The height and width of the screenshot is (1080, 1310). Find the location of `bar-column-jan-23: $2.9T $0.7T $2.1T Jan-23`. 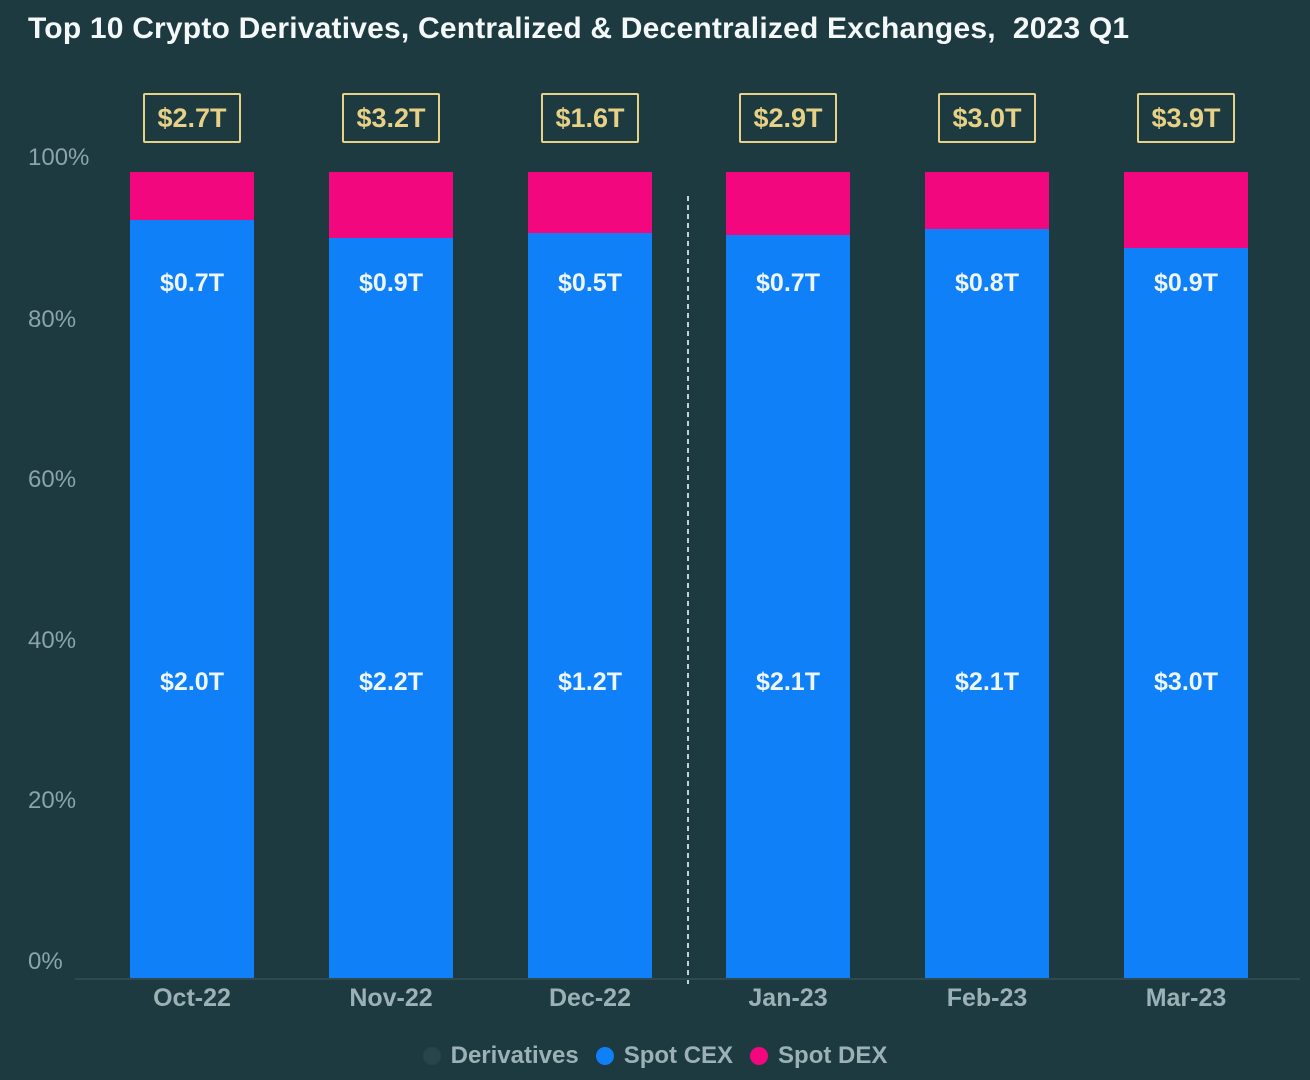

bar-column-jan-23: $2.9T $0.7T $2.1T Jan-23 is located at coordinates (788, 540).